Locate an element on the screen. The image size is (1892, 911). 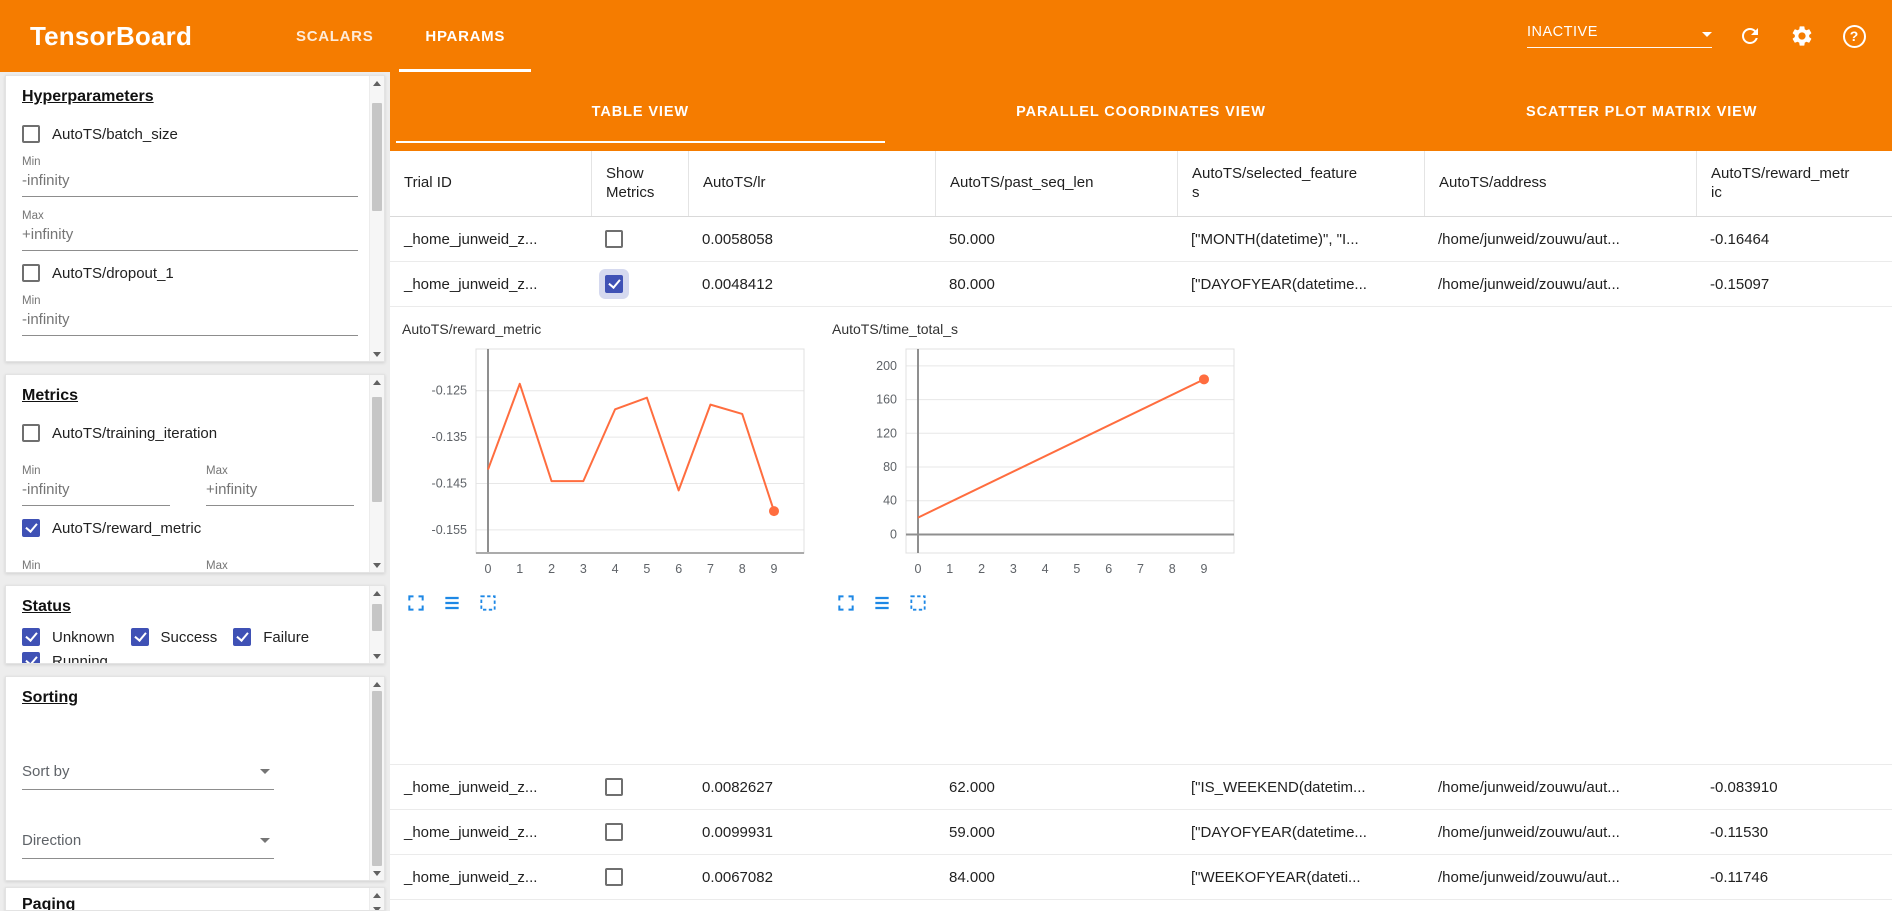
cell-lr: 0.0099931 is located at coordinates (737, 832).